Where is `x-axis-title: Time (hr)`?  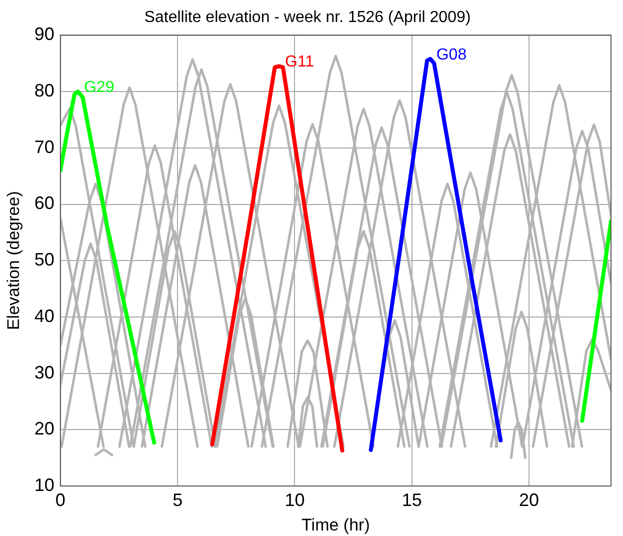 x-axis-title: Time (hr) is located at coordinates (336, 524).